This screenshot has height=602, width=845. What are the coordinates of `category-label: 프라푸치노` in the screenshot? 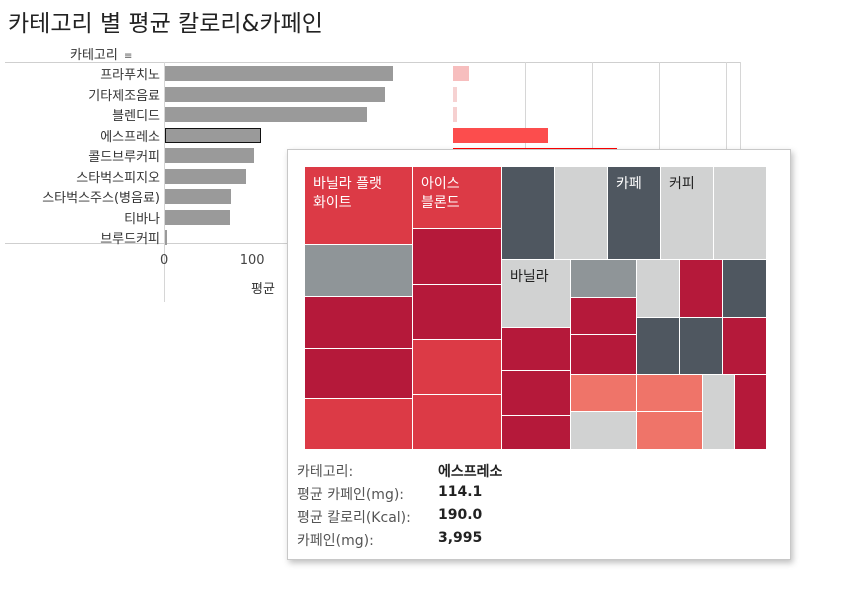 It's located at (130, 75).